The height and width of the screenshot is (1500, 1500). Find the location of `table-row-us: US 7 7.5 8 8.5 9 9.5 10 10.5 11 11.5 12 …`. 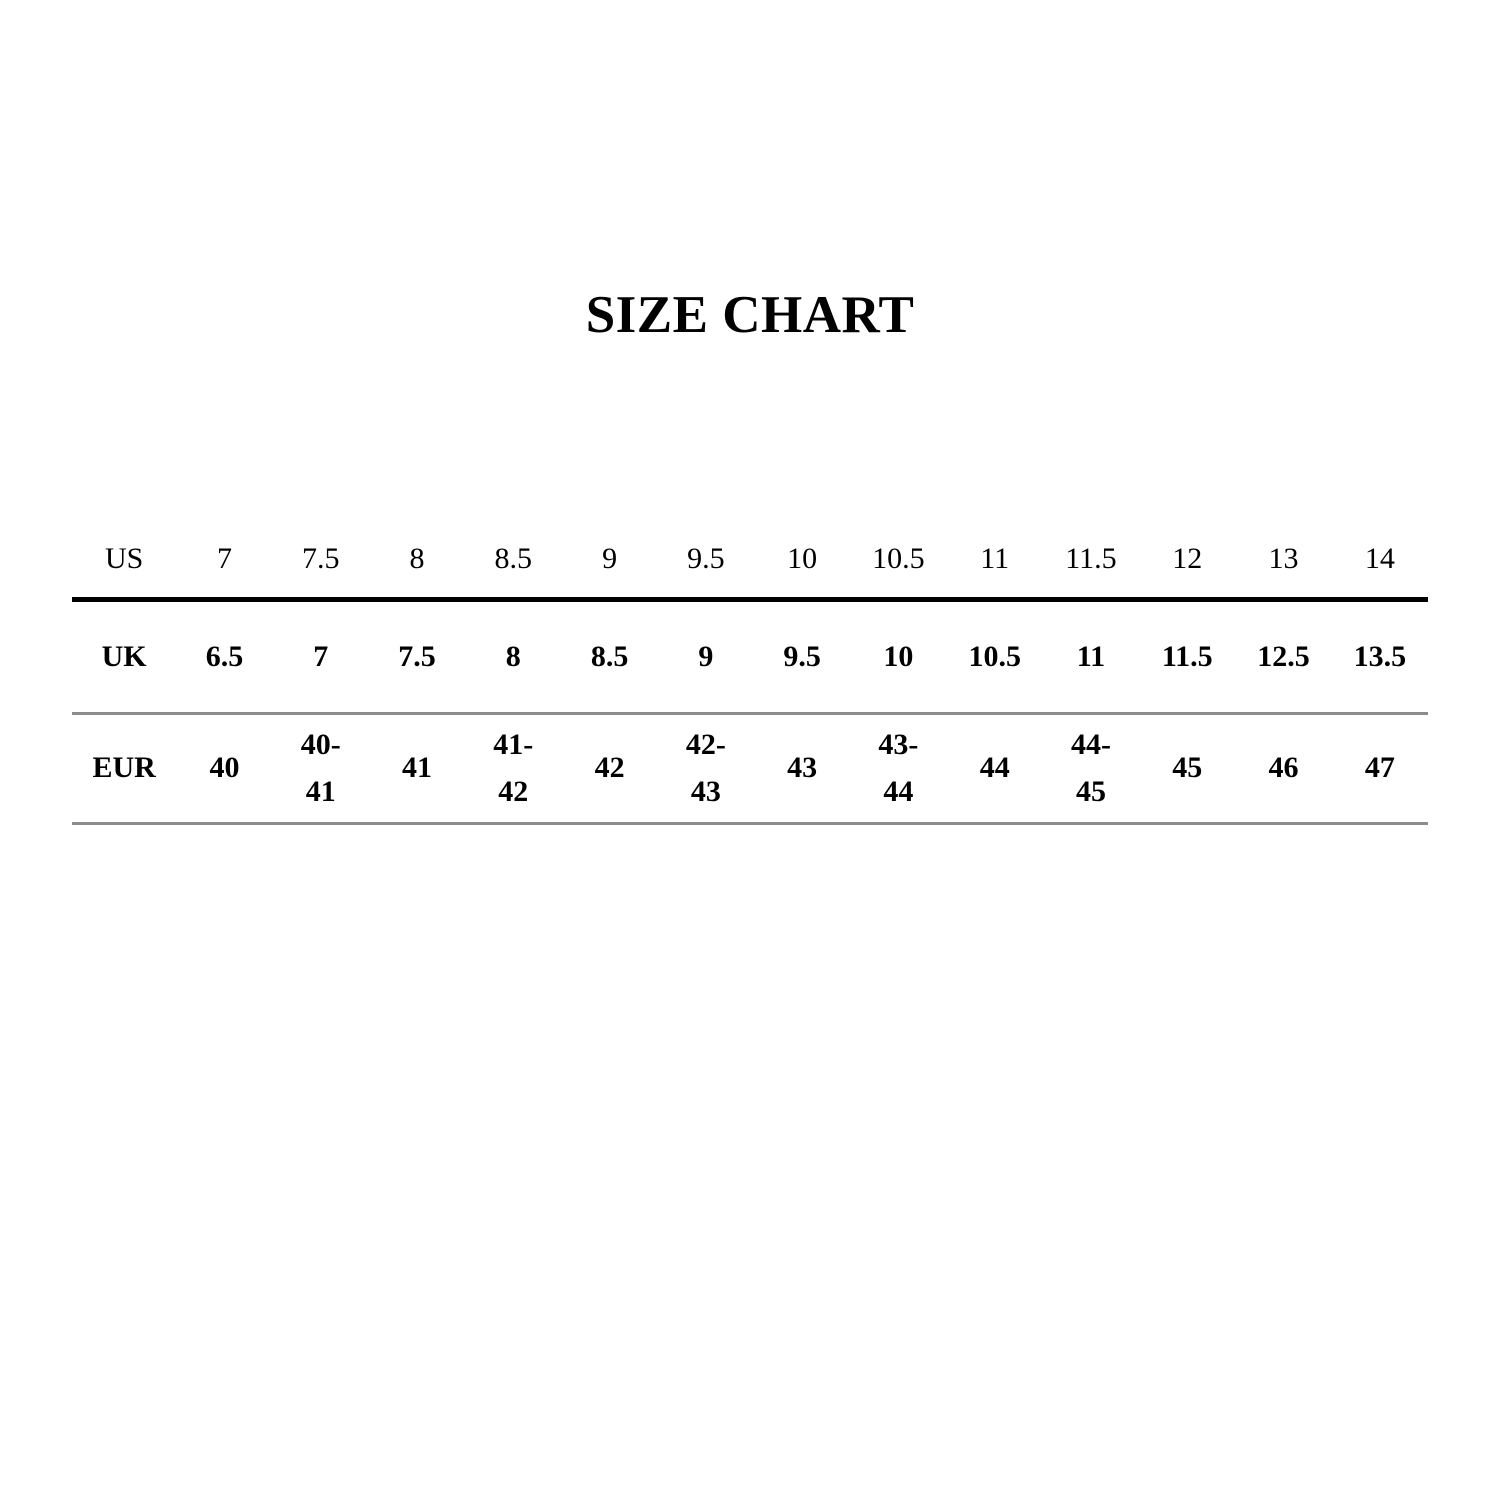

table-row-us: US 7 7.5 8 8.5 9 9.5 10 10.5 11 11.5 12 … is located at coordinates (750, 561).